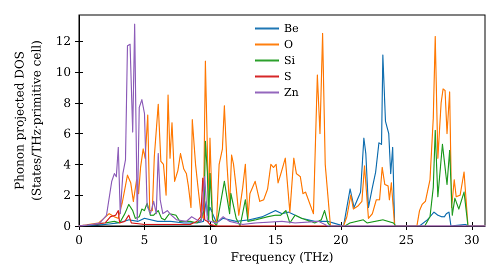  What do you see at coordinates (406, 240) in the screenshot?
I see `x-tick-label: 25` at bounding box center [406, 240].